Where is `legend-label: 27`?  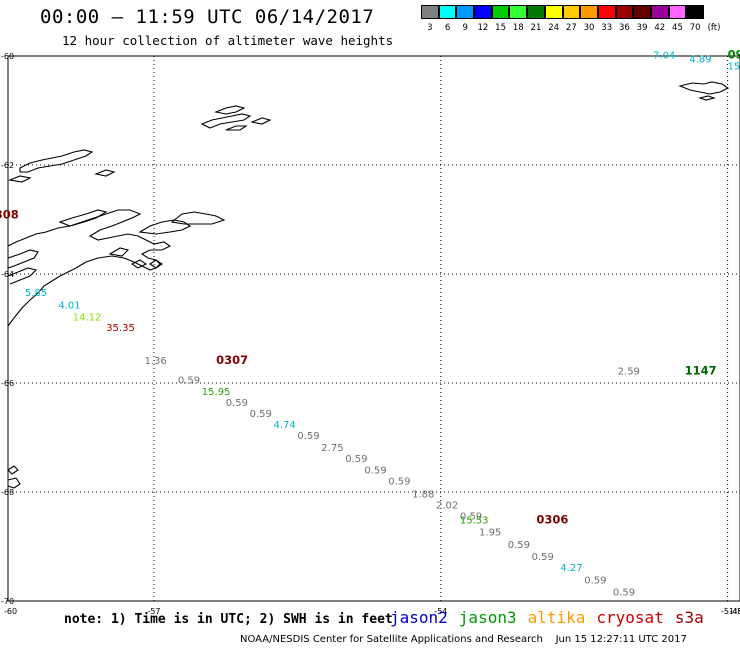 legend-label: 27 is located at coordinates (571, 28).